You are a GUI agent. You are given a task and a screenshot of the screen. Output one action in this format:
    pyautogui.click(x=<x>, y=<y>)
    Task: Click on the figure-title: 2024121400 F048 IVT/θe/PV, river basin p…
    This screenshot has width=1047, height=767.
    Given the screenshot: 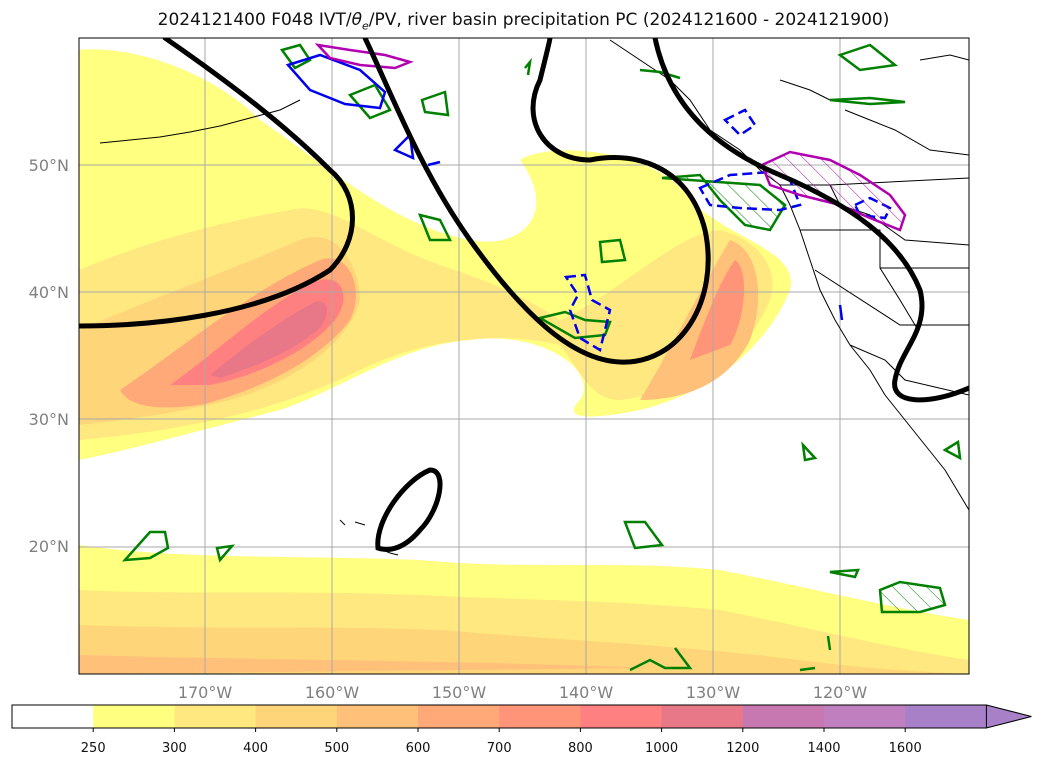 What is the action you would take?
    pyautogui.click(x=523, y=21)
    